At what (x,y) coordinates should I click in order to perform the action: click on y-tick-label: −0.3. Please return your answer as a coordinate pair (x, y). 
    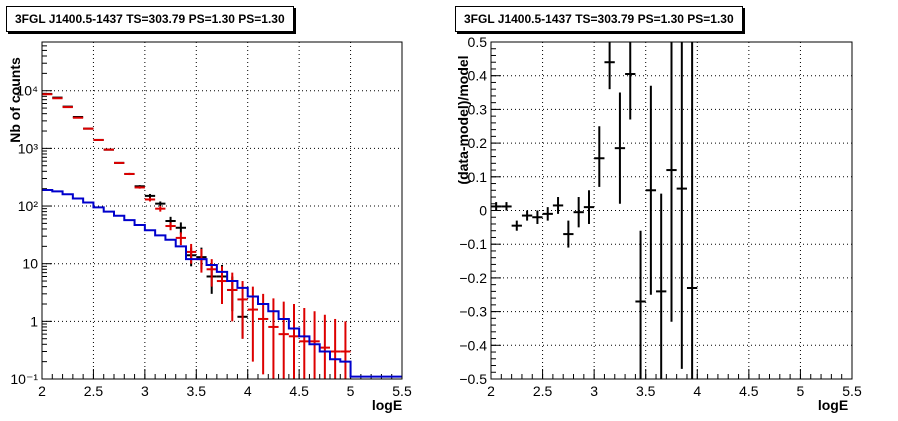
    Looking at the image, I should click on (473, 312).